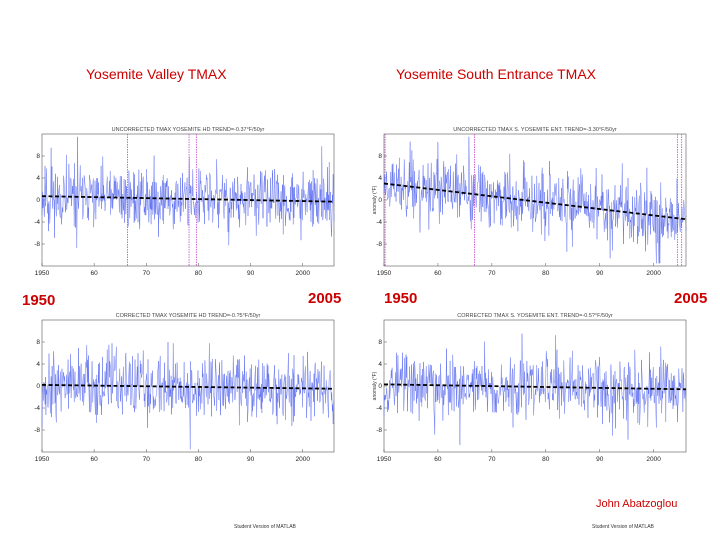 This screenshot has height=540, width=720. I want to click on title-yosemite-valley: Yosemite Valley TMAX, so click(156, 74).